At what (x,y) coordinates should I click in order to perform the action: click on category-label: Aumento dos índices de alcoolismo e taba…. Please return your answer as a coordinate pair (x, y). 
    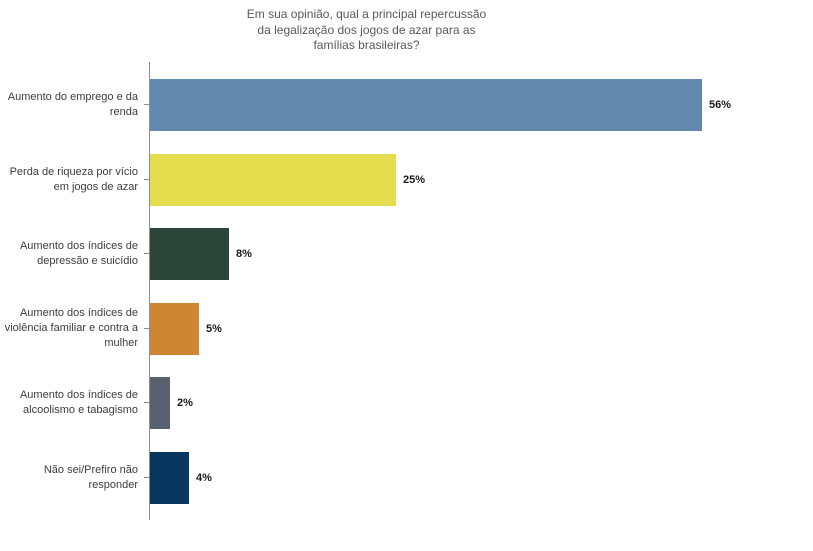
    Looking at the image, I should click on (78, 402).